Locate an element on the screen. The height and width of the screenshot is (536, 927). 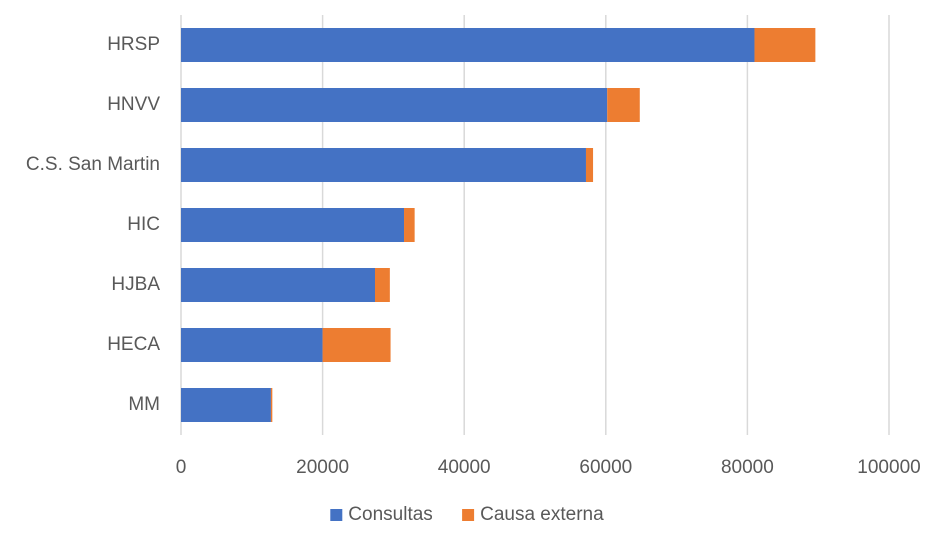
x-tick-label: 60000 is located at coordinates (605, 467).